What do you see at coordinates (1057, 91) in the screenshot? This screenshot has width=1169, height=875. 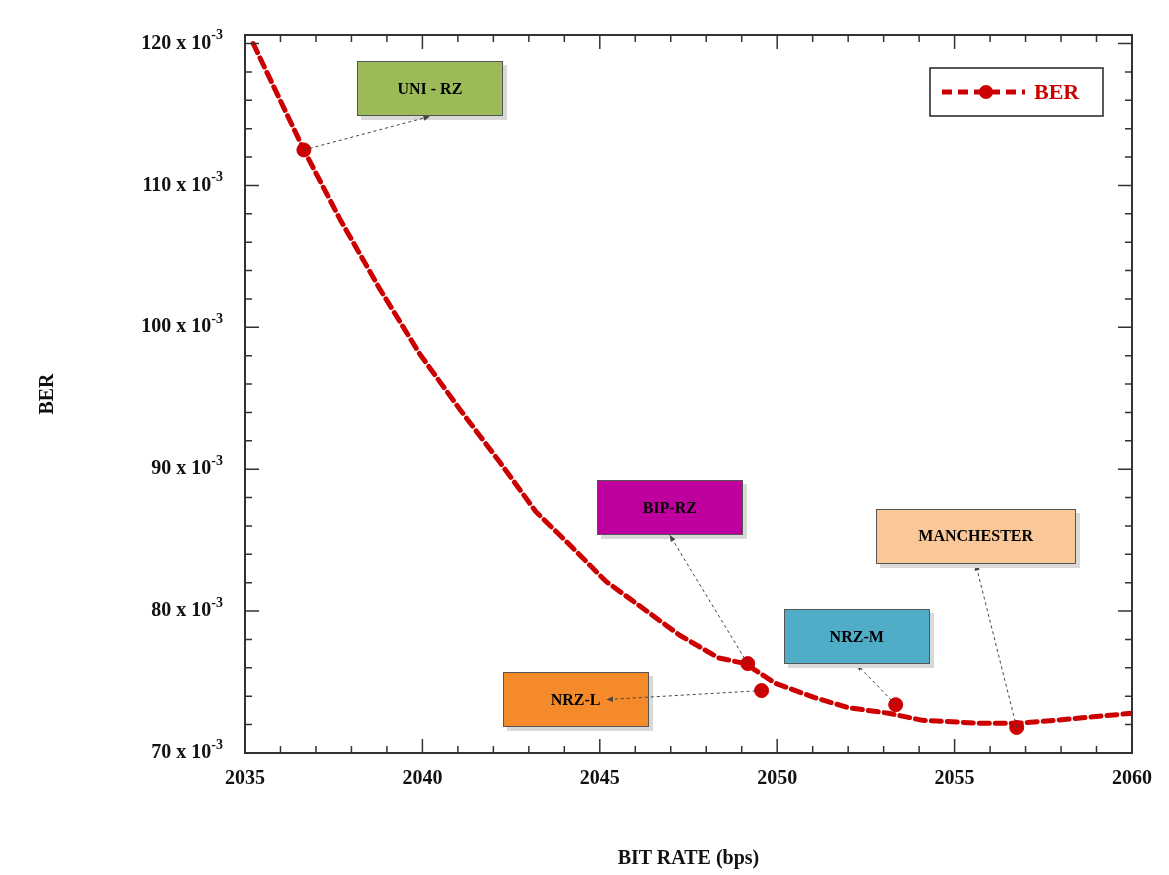 I see `legend-label: BER` at bounding box center [1057, 91].